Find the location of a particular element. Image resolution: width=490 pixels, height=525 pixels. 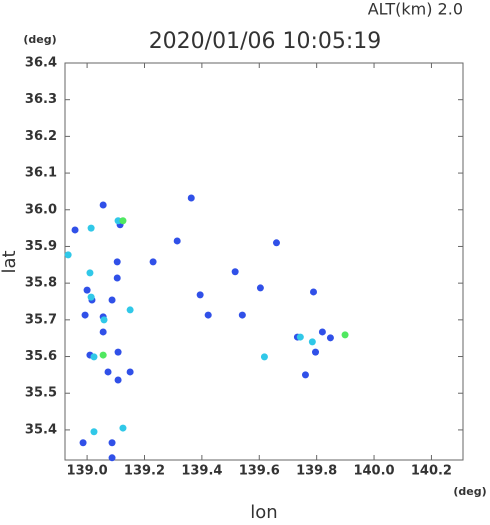

y-tick-label: 35.9 is located at coordinates (41, 246).